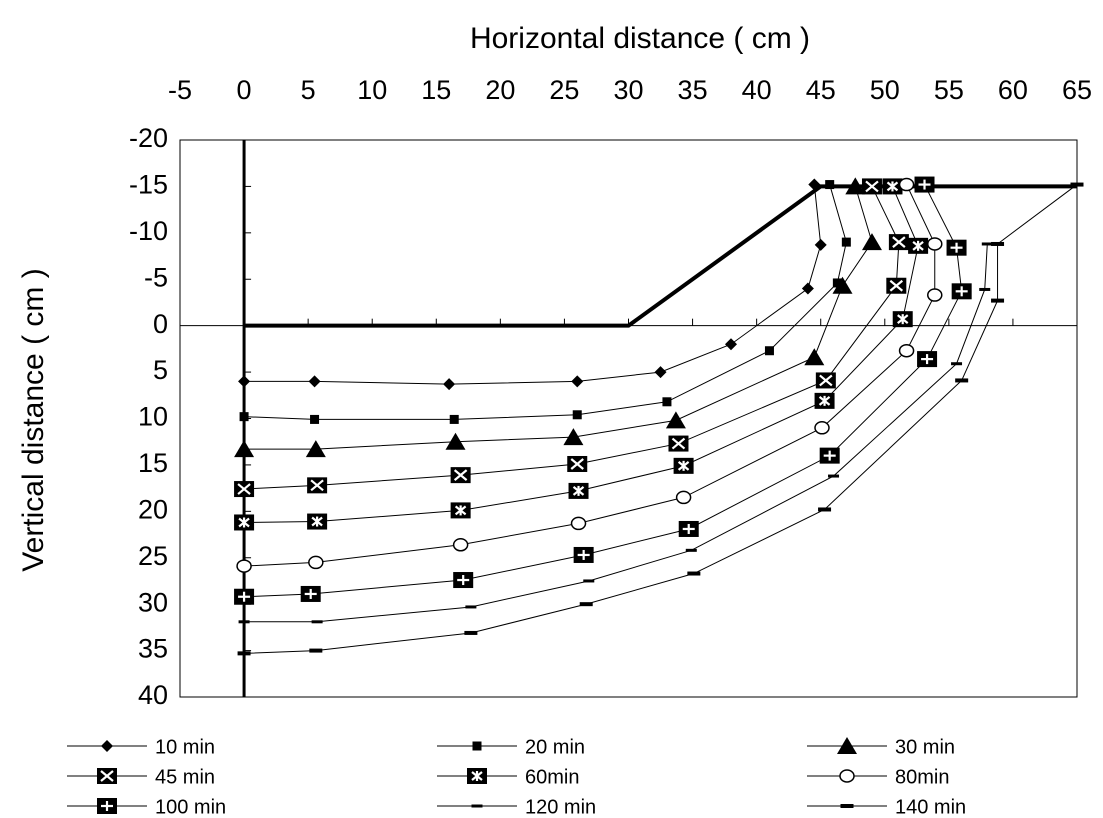 This screenshot has height=818, width=1103. Describe the element at coordinates (533, 284) in the screenshot. I see `series-line` at that location.